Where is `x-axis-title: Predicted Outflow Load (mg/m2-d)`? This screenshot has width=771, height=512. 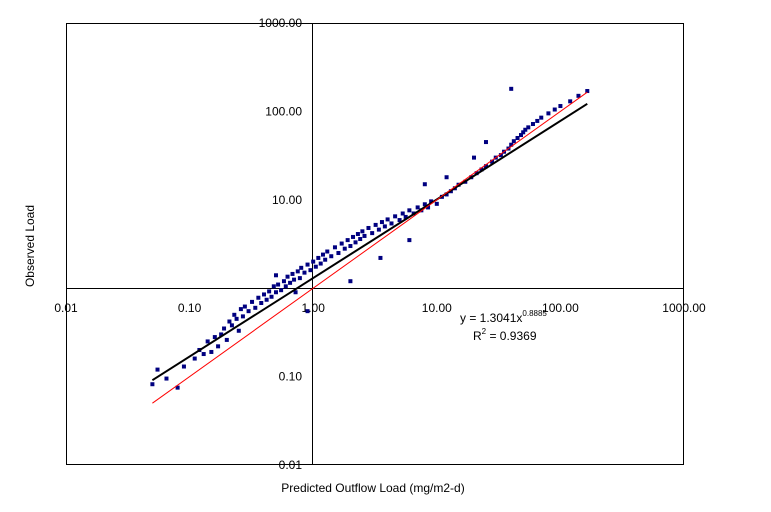
x-axis-title: Predicted Outflow Load (mg/m2-d) is located at coordinates (372, 488).